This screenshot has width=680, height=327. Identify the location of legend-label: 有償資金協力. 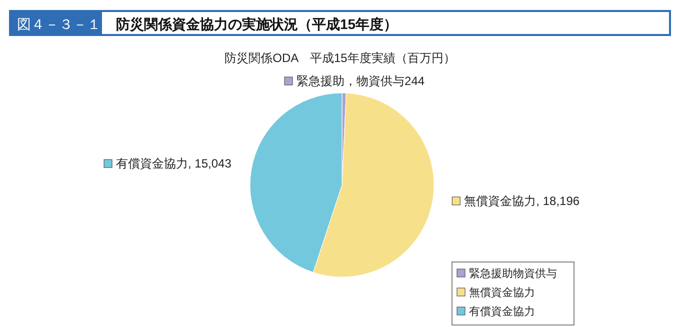
(502, 311).